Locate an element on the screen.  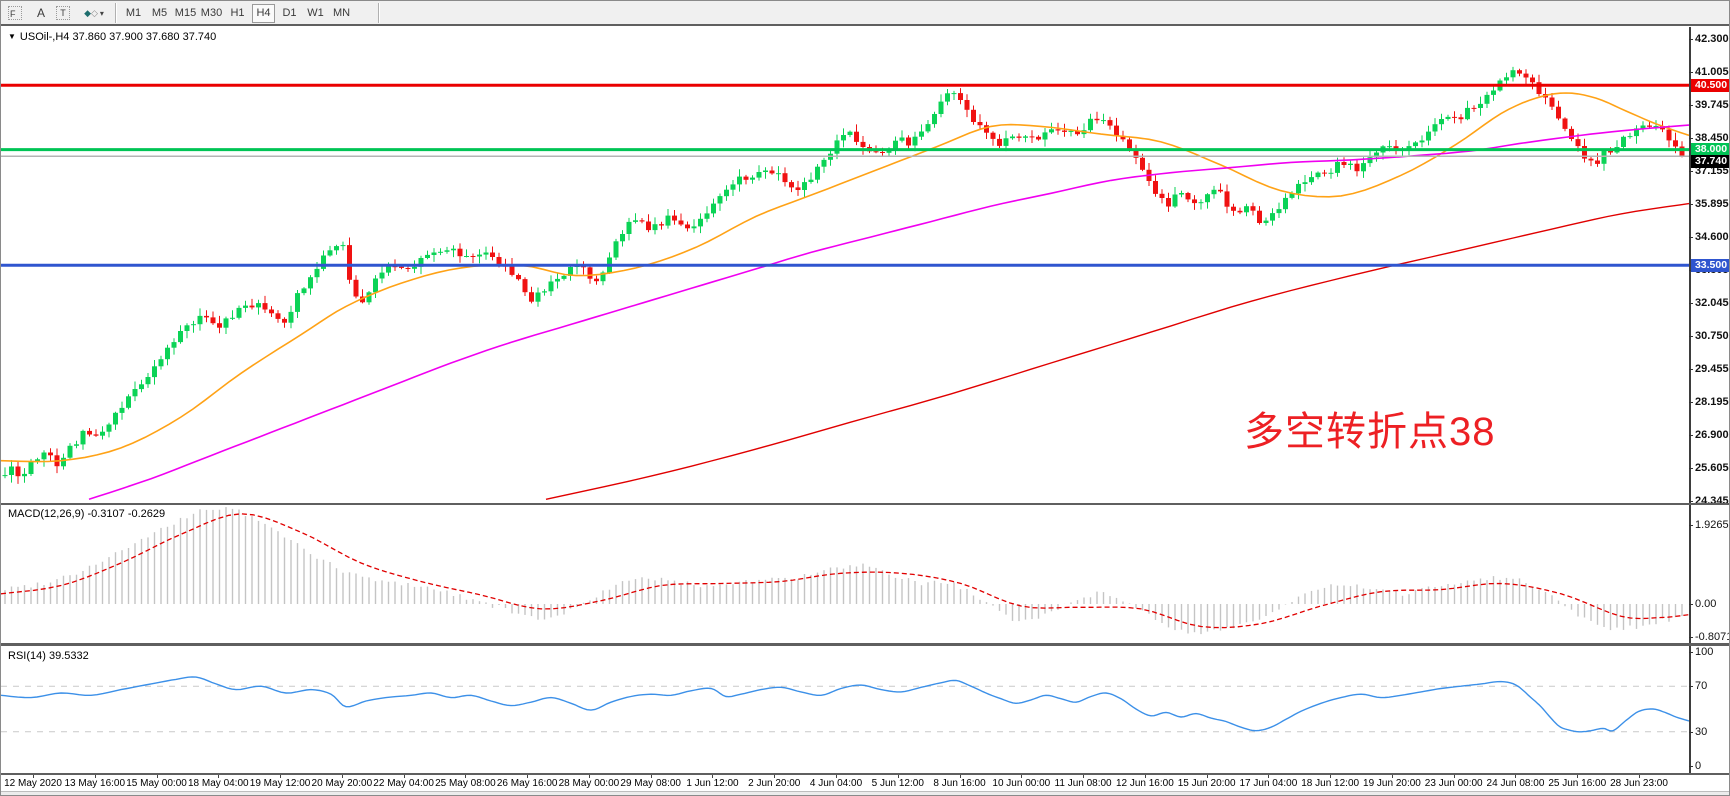
timeframe-button-d1: D1 is located at coordinates (289, 13).